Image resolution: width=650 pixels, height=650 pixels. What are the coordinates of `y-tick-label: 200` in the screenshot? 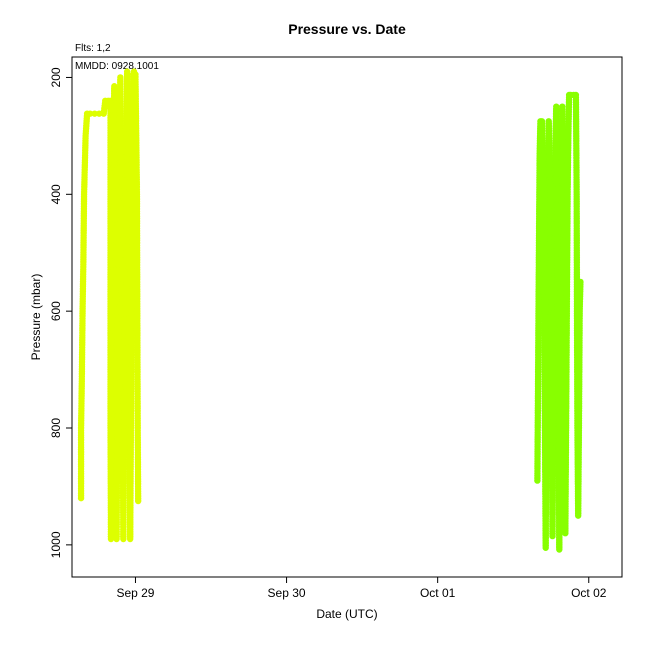 It's located at (56, 77).